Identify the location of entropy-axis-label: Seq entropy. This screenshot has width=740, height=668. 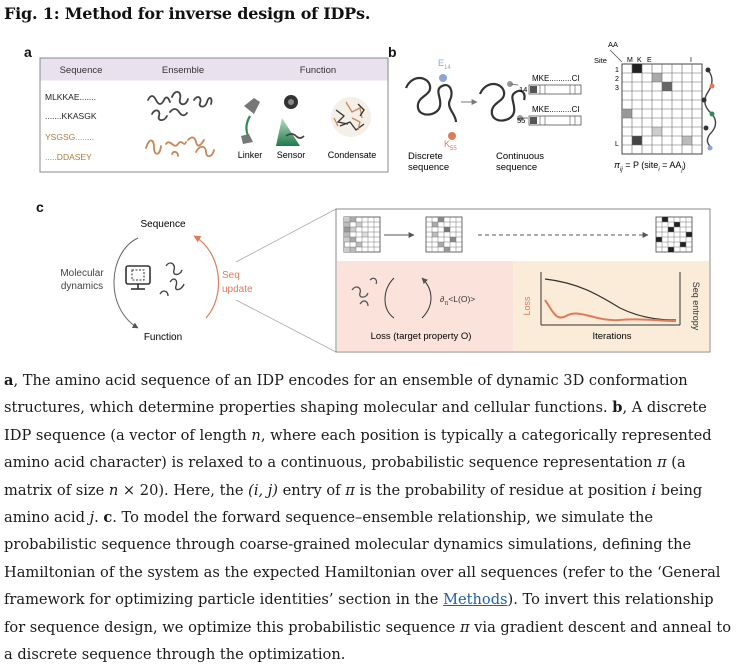
(696, 306).